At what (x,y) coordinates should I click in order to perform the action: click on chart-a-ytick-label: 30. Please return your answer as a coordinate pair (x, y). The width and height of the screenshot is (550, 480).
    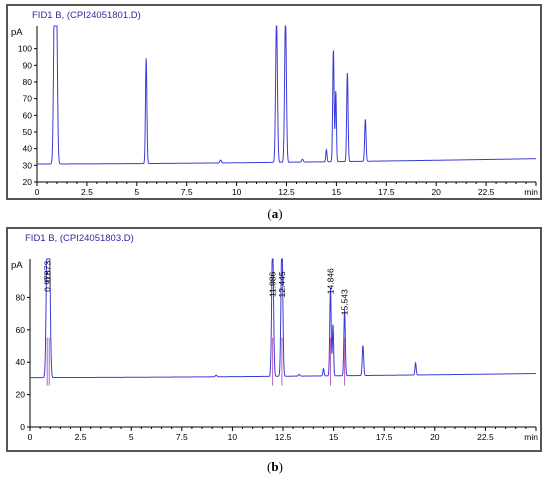
    Looking at the image, I should click on (28, 165).